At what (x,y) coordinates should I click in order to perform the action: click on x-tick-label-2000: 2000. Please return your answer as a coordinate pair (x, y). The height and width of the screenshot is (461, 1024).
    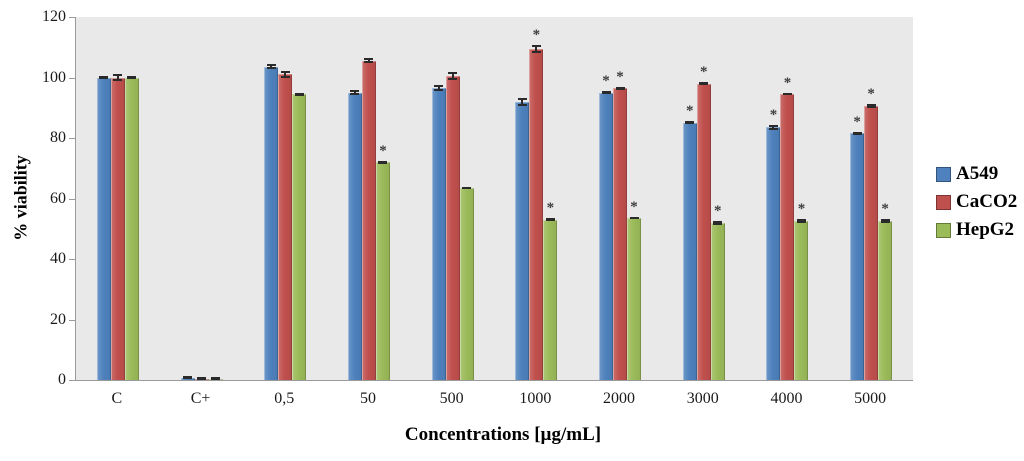
    Looking at the image, I should click on (619, 398).